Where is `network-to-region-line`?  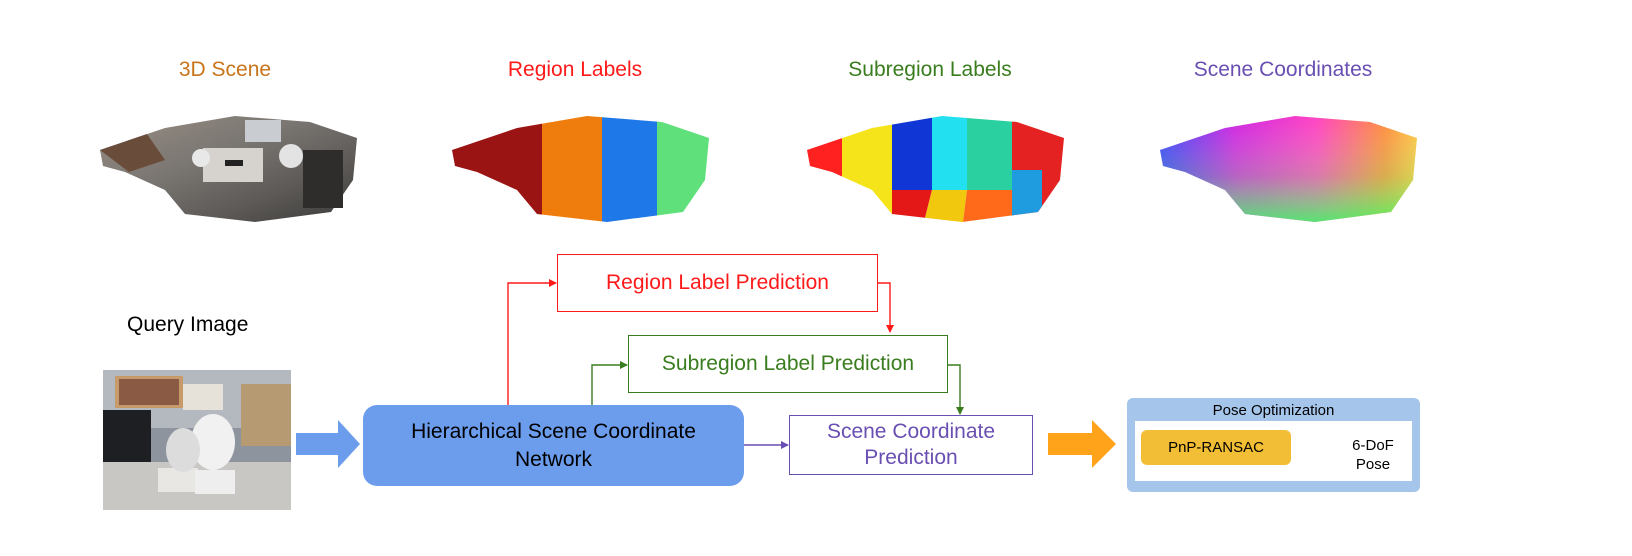
network-to-region-line is located at coordinates (532, 342).